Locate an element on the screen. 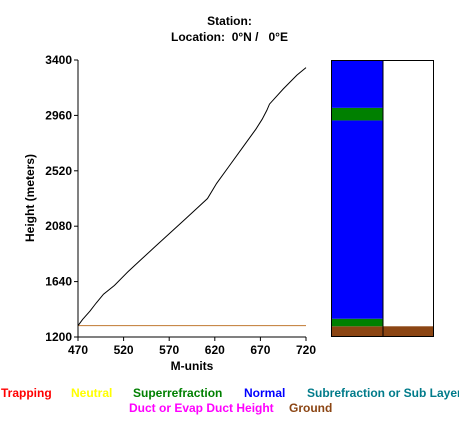  legend-normal: Normal is located at coordinates (265, 393).